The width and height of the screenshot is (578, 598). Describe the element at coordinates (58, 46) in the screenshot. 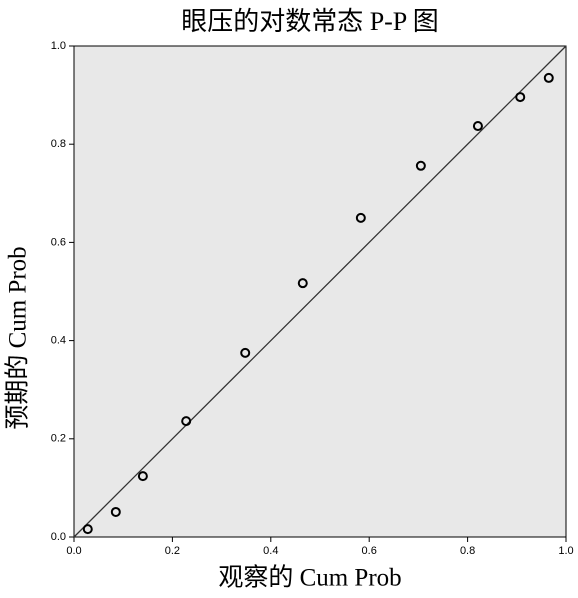

I see `y-tick-label: 1.0` at that location.